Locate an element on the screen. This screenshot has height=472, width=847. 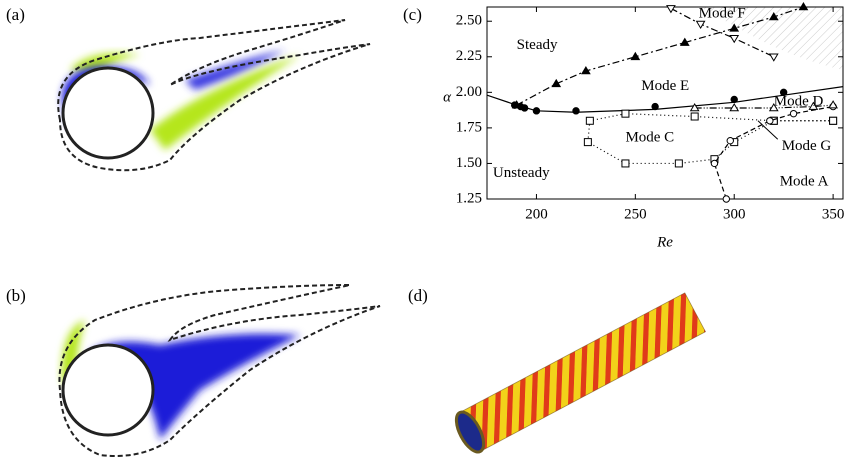
x-tick-label: 200 is located at coordinates (536, 214).